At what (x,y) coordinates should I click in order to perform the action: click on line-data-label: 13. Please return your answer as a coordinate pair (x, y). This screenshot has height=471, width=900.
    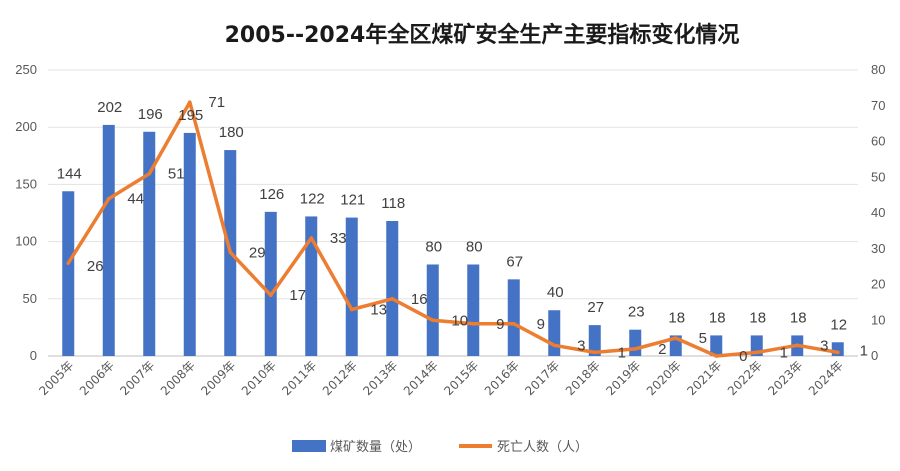
    Looking at the image, I should click on (378, 310).